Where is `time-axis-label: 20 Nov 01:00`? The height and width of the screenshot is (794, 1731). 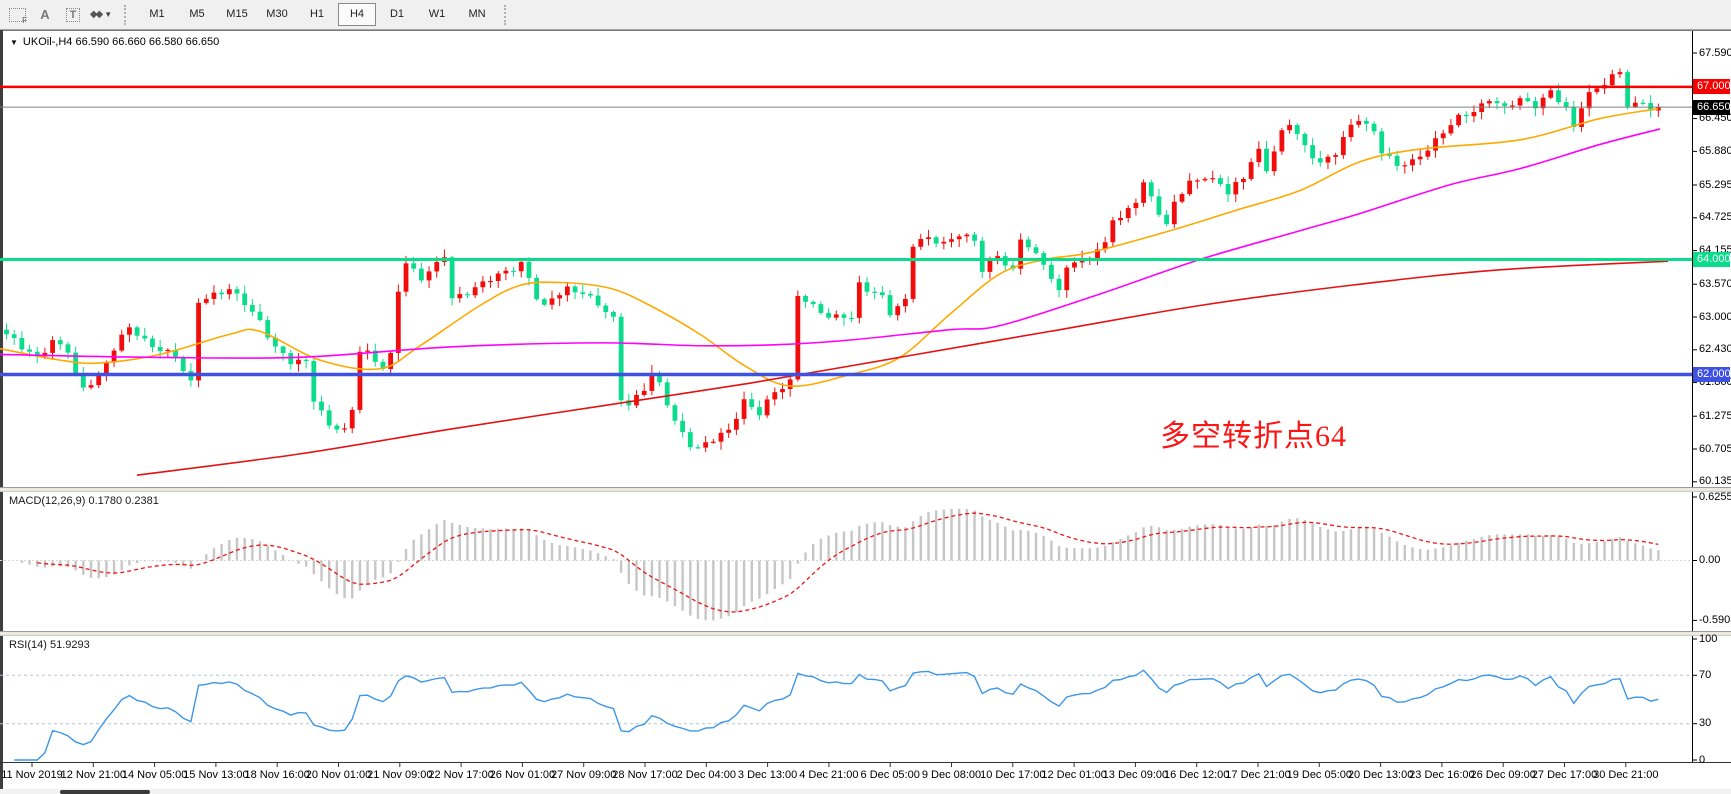
time-axis-label: 20 Nov 01:00 is located at coordinates (338, 775).